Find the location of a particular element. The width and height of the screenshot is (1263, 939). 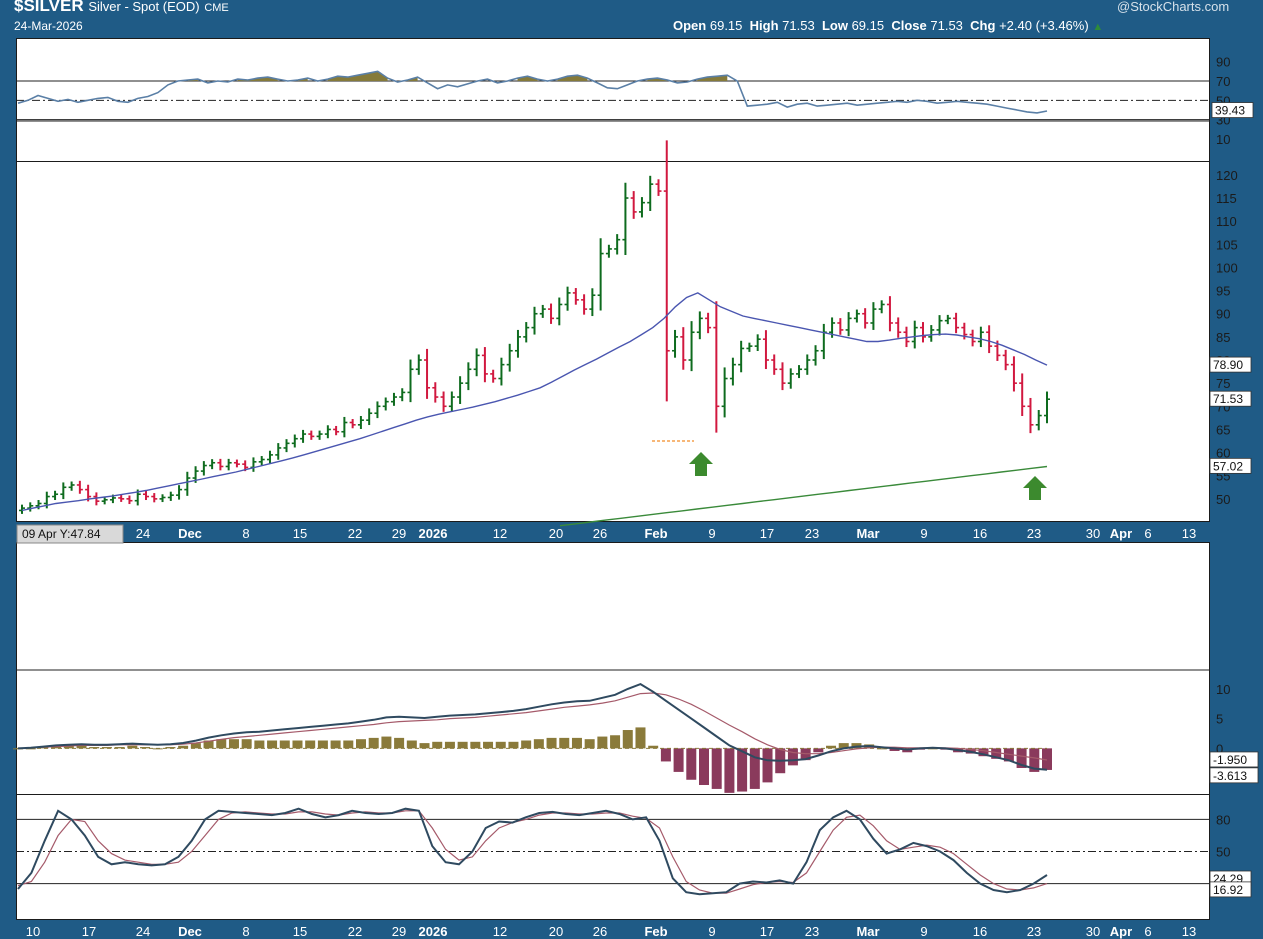

rsi-line is located at coordinates (532, 92).